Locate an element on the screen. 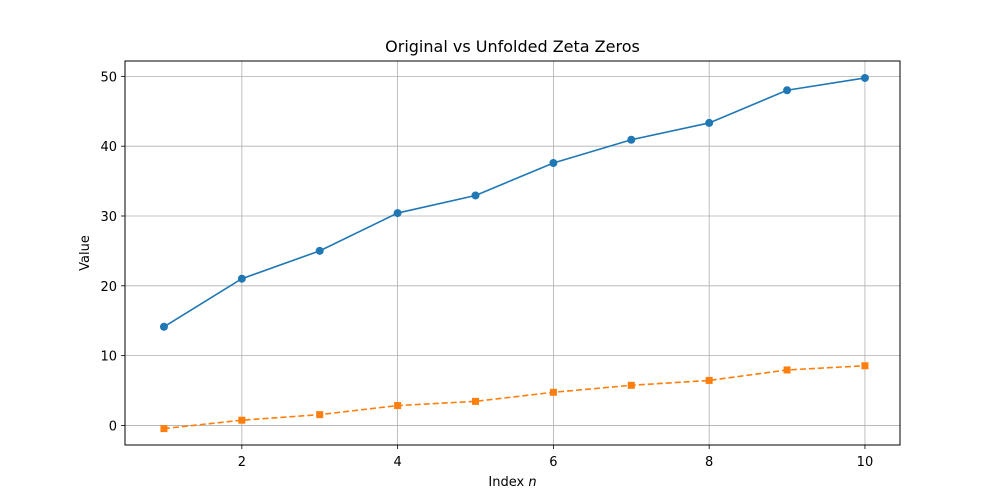  x-tick-label: 6 is located at coordinates (553, 462).